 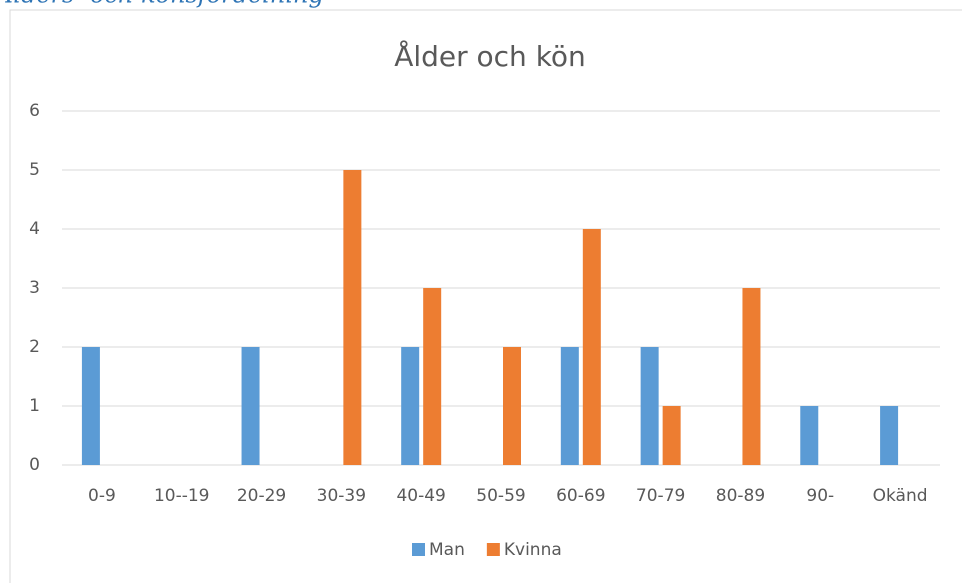 What do you see at coordinates (162, 4) in the screenshot?
I see `section-heading: Ålders- och könsfördelning` at bounding box center [162, 4].